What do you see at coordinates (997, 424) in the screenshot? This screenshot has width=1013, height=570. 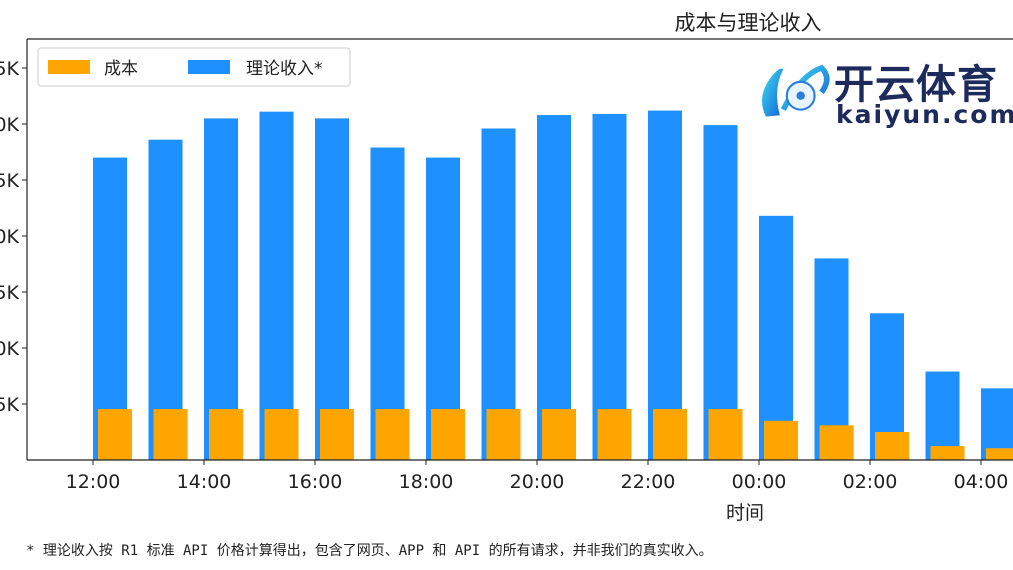 I see `bar-revenue-04:00` at bounding box center [997, 424].